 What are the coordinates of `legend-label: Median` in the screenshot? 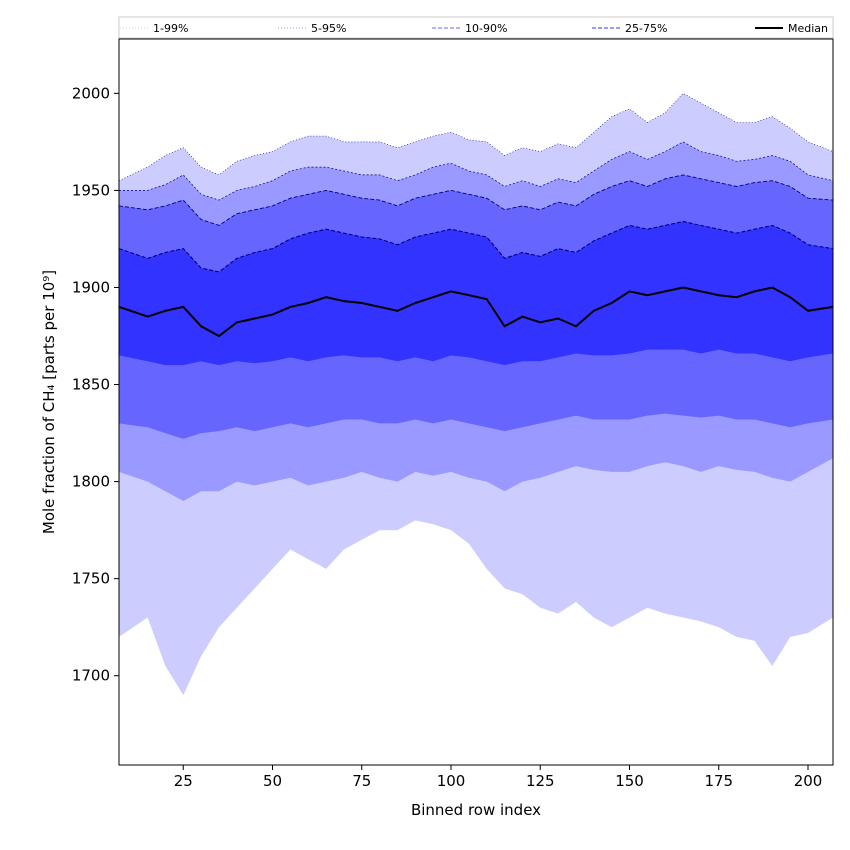 It's located at (808, 28).